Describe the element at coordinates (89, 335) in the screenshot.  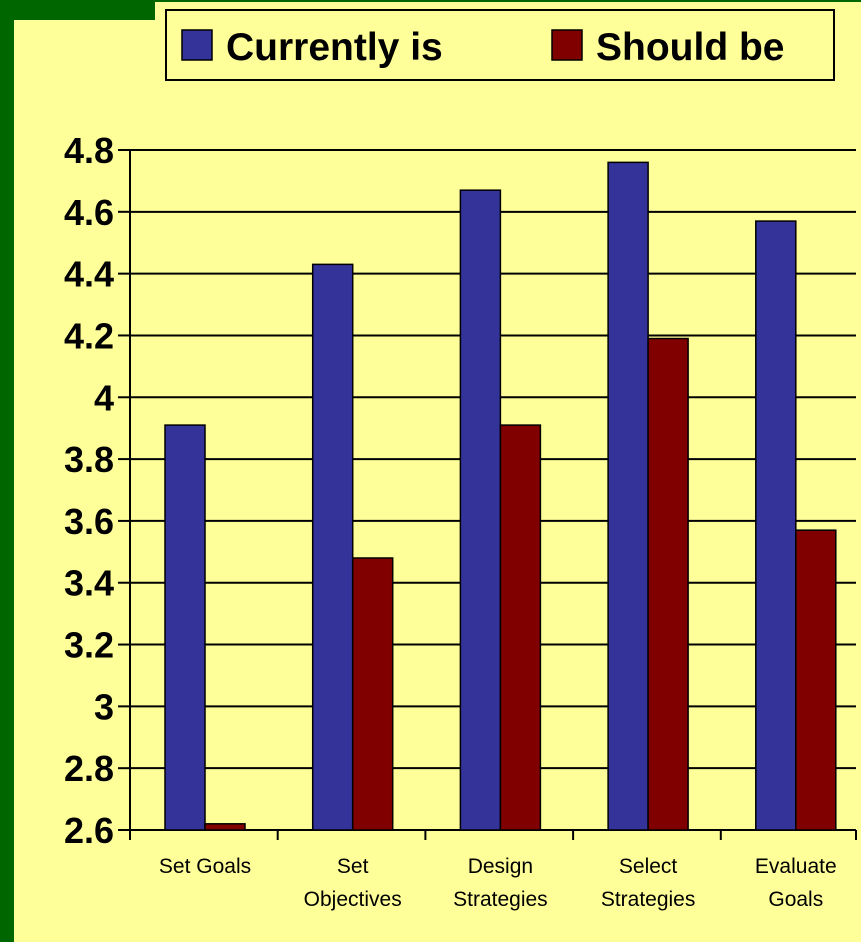
I see `y-tick-label: 4.2` at that location.